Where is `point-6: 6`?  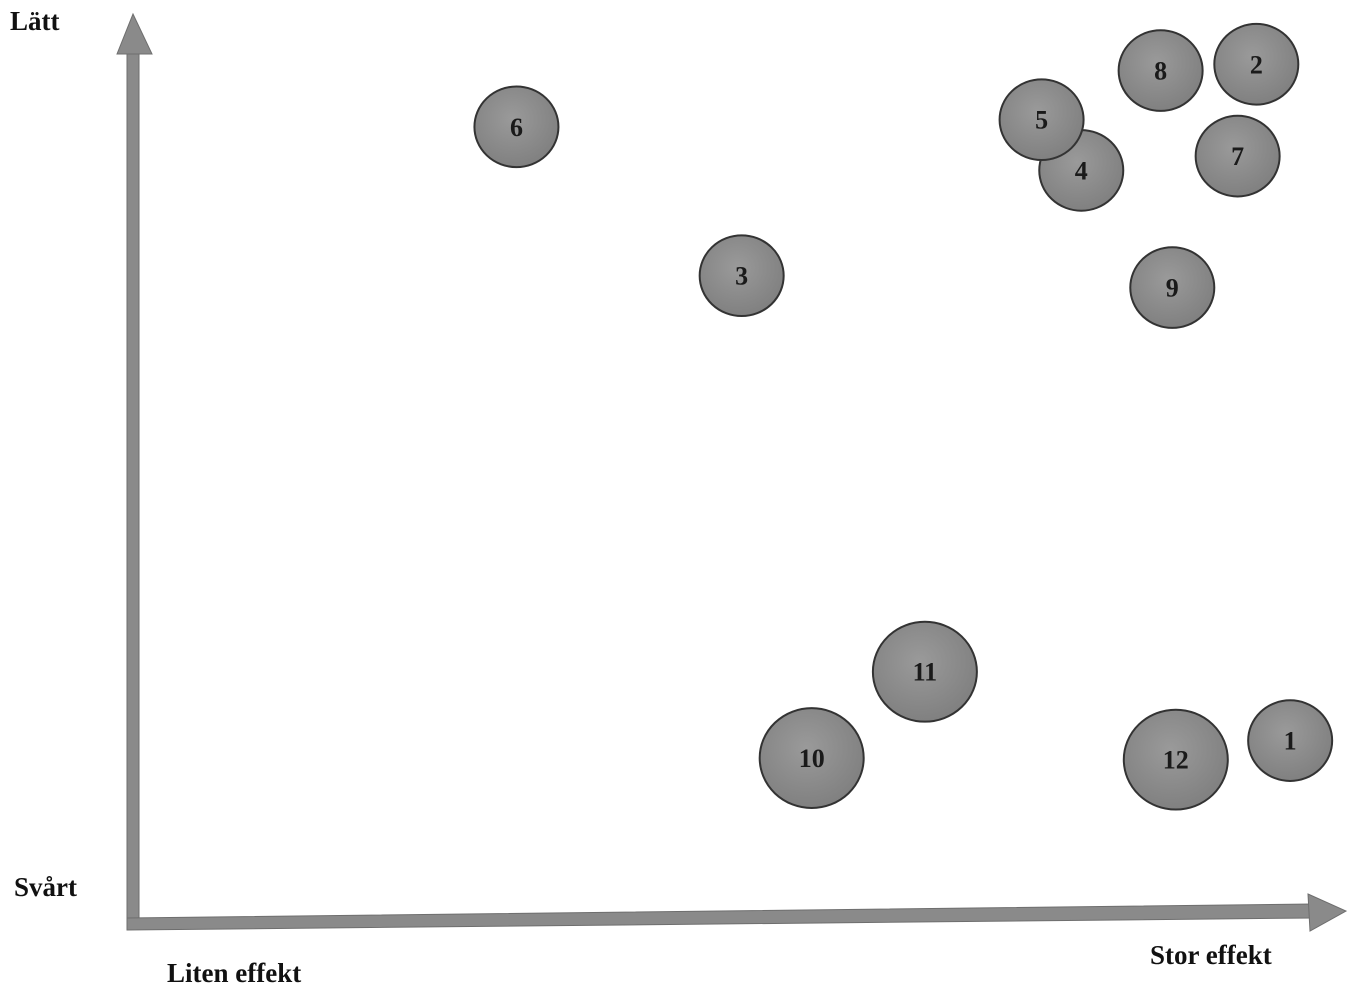
point-6: 6 is located at coordinates (516, 127).